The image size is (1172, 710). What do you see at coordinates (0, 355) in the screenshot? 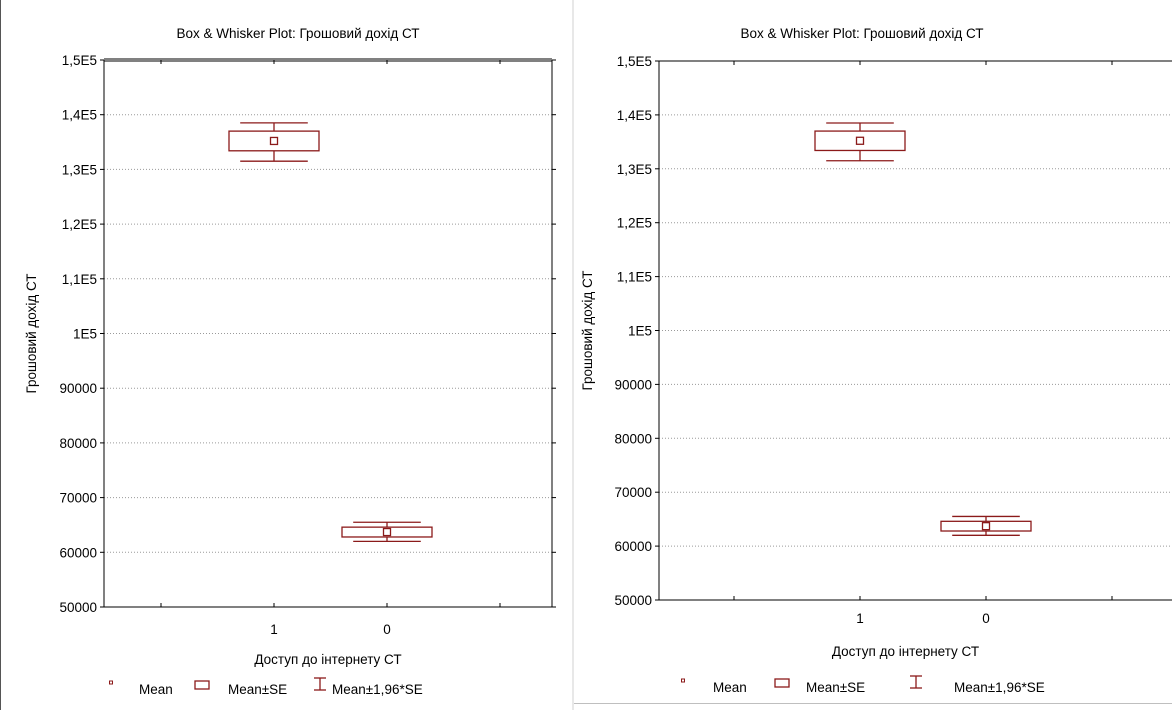
I see `panel-left-edge` at bounding box center [0, 355].